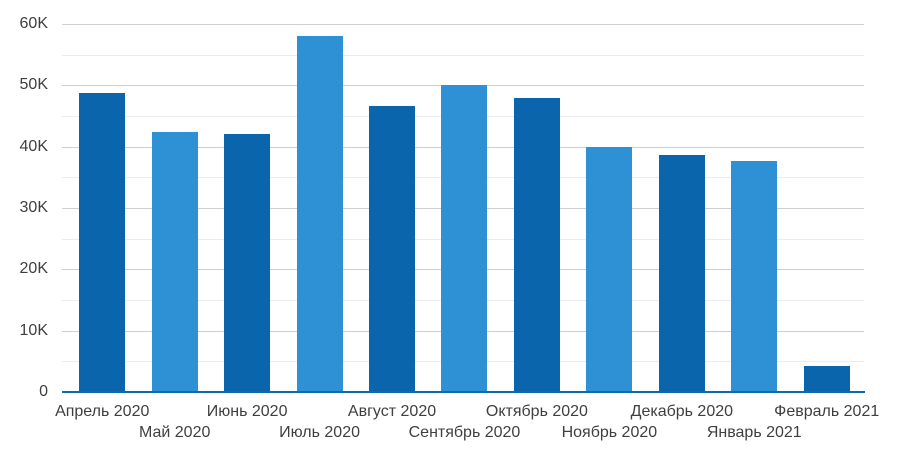 The height and width of the screenshot is (465, 900). What do you see at coordinates (174, 432) in the screenshot?
I see `x-tick-label: Май 2020` at bounding box center [174, 432].